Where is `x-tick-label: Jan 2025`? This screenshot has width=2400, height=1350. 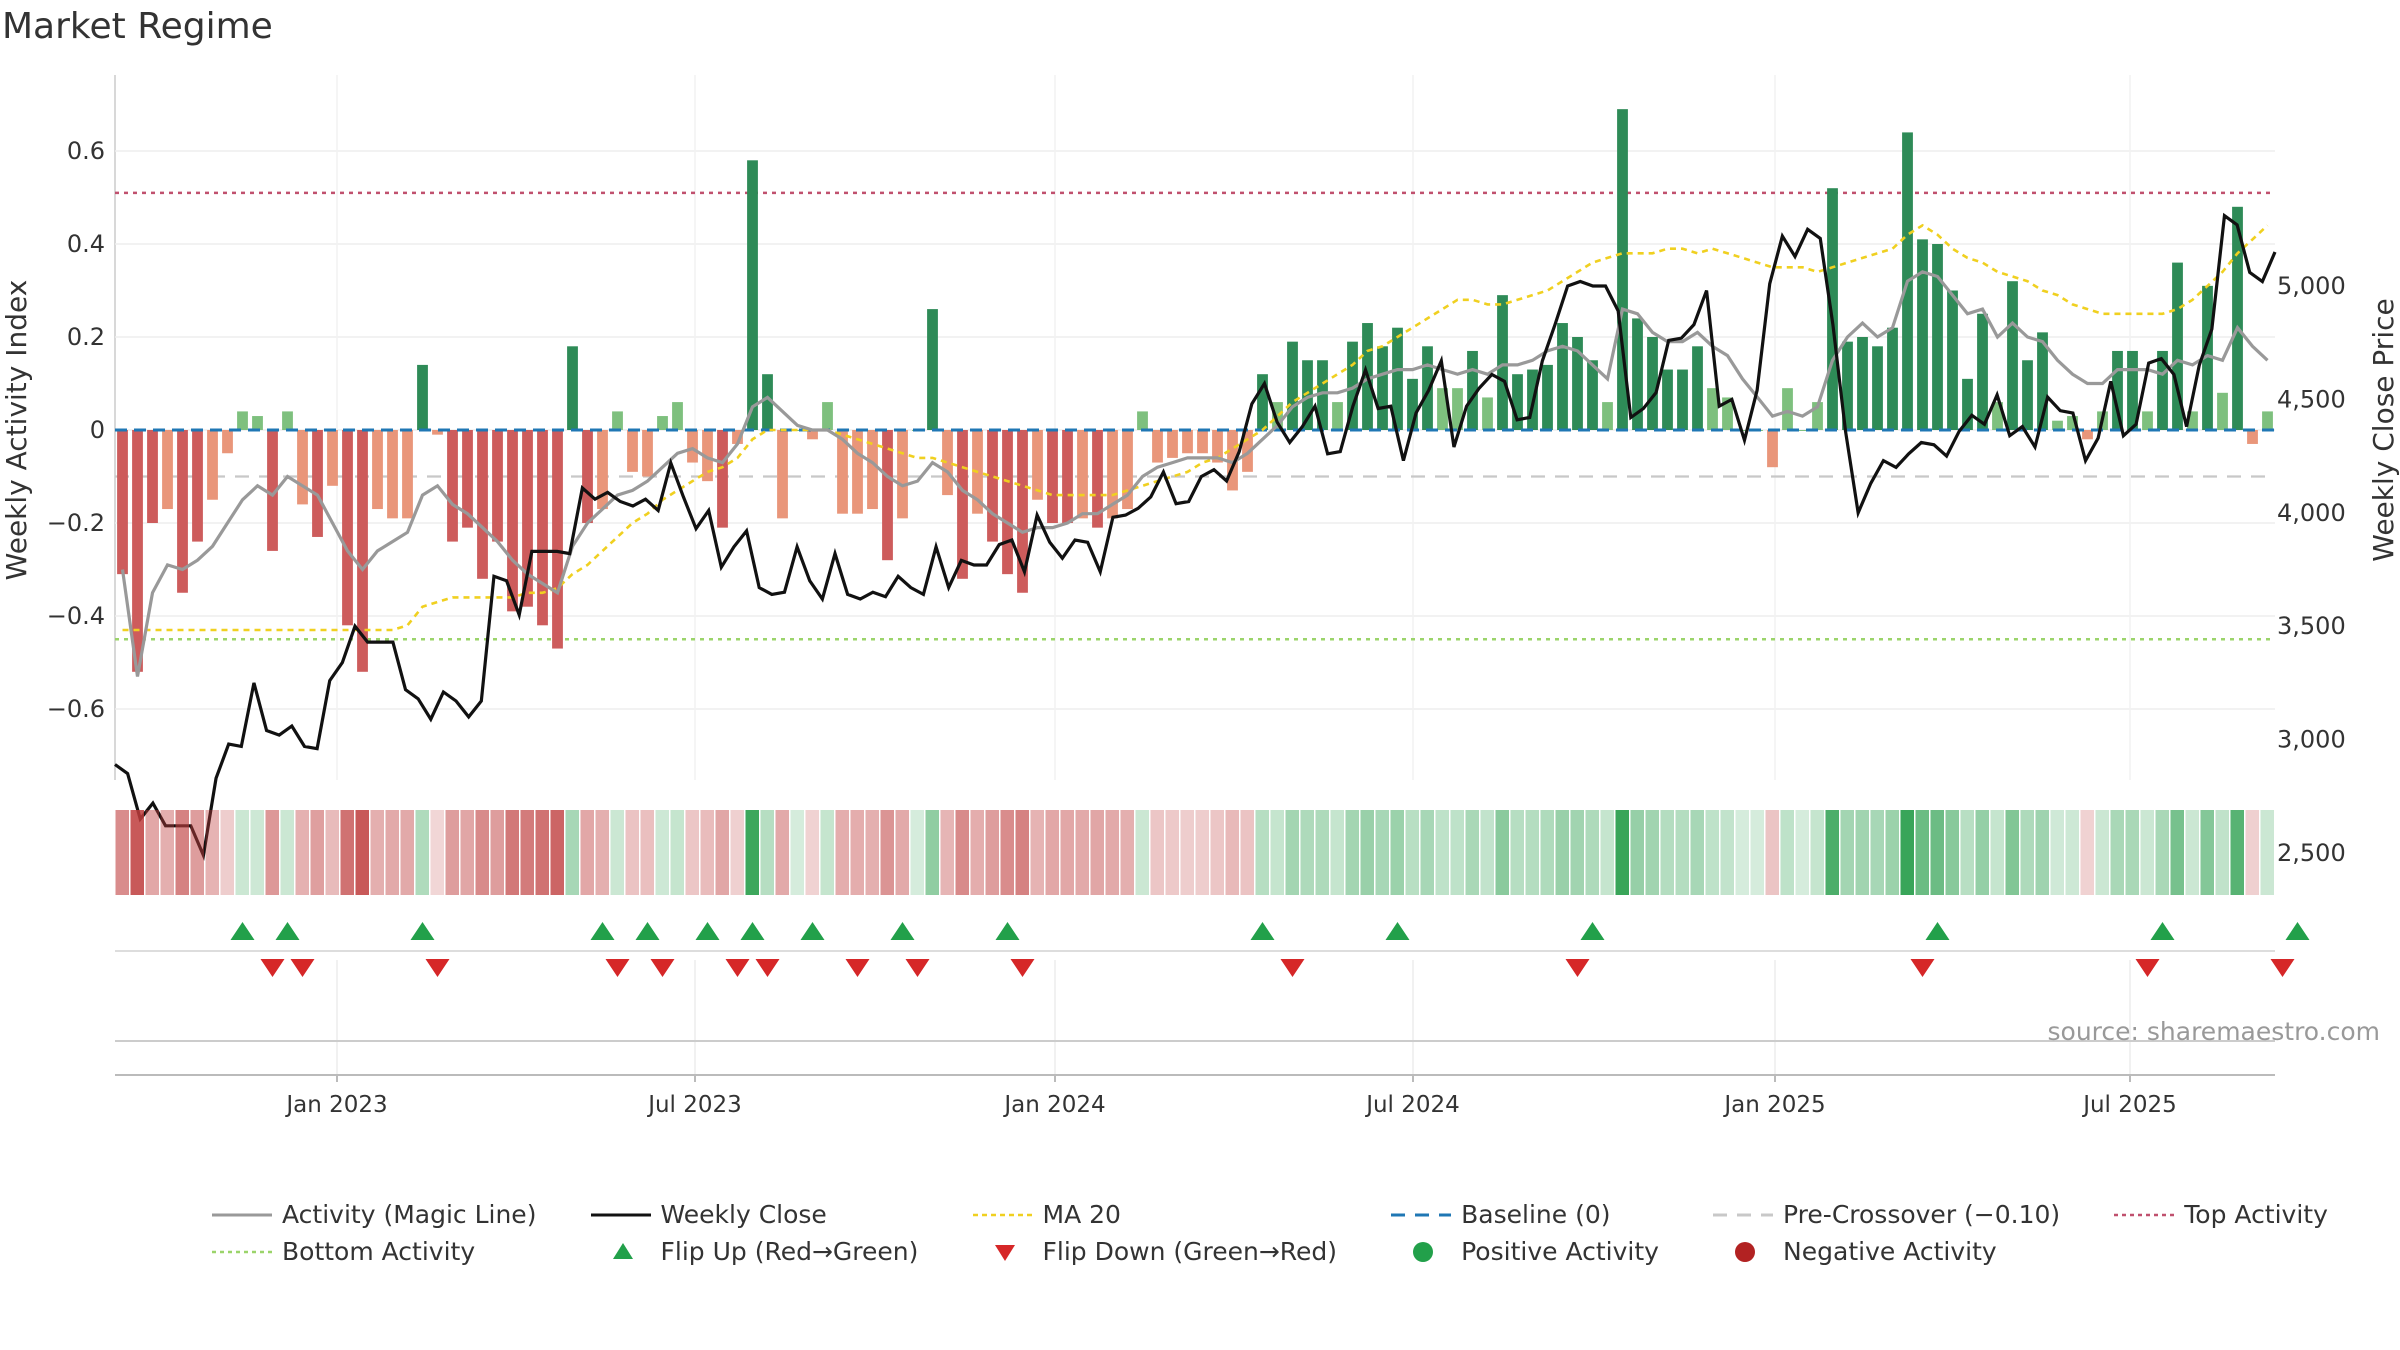 x-tick-label: Jan 2025 is located at coordinates (1773, 1105).